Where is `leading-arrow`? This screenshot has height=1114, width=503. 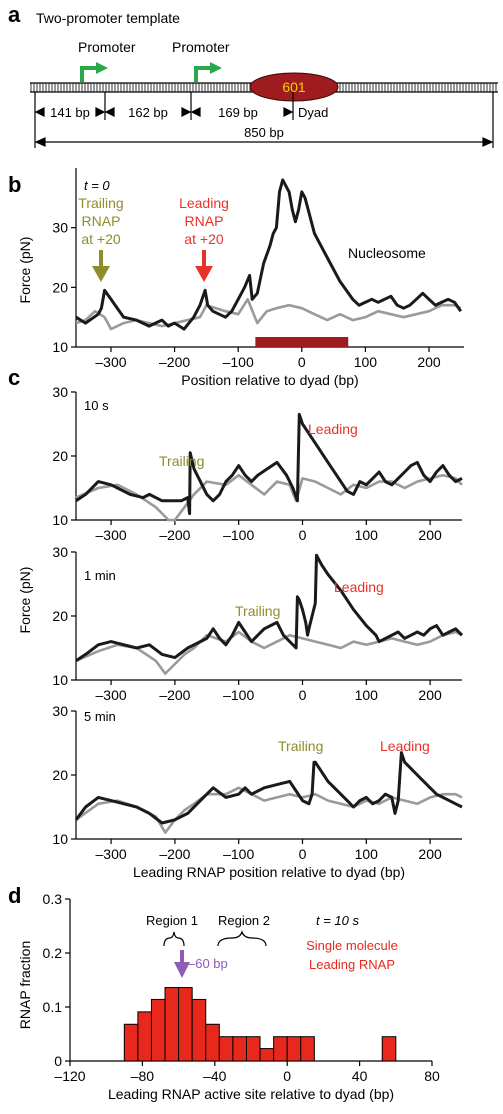 leading-arrow is located at coordinates (204, 266).